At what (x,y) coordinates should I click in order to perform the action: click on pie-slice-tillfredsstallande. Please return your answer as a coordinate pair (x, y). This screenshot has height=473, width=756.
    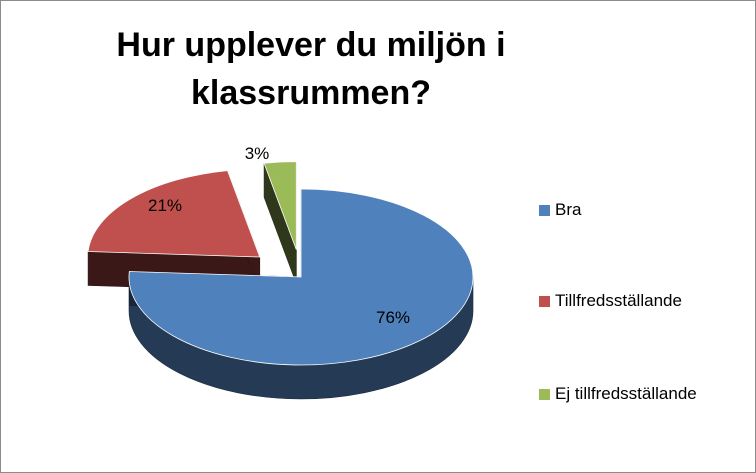
    Looking at the image, I should click on (174, 214).